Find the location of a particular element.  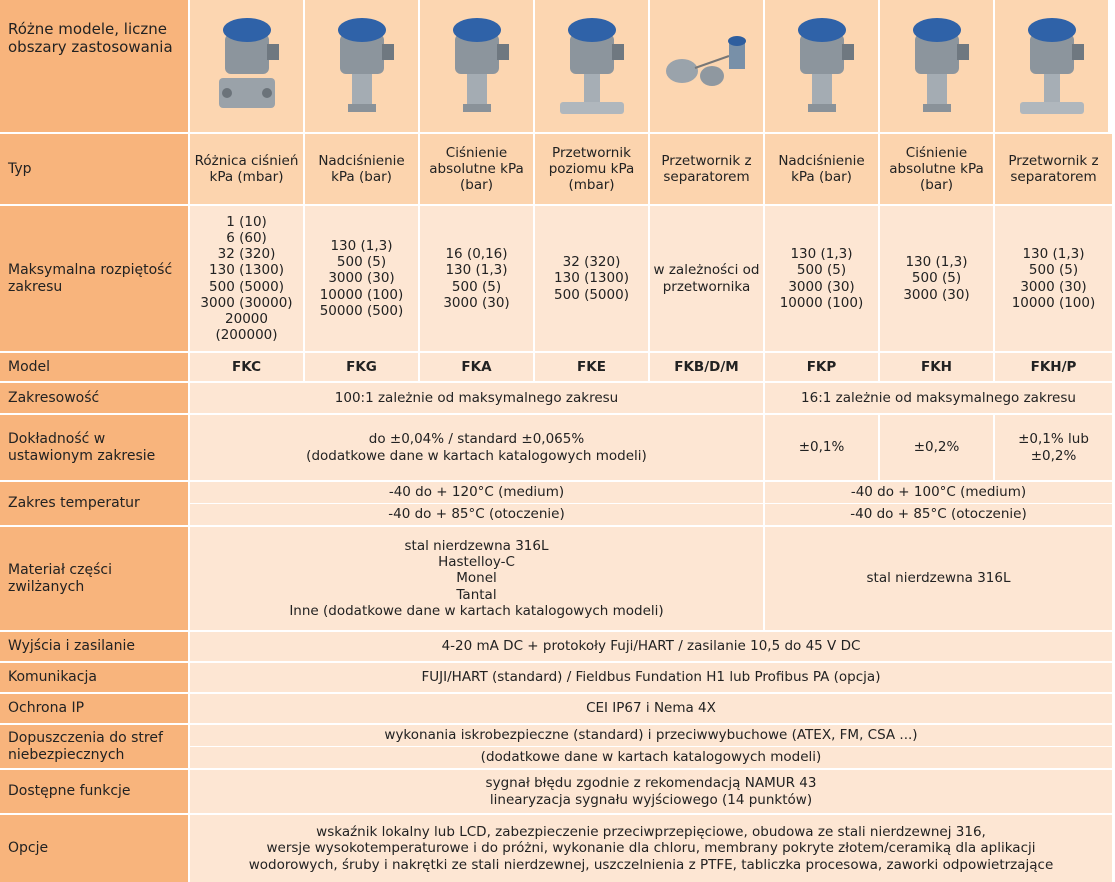

cell-text: Ciśnienie absolutne kPa (bar) is located at coordinates (476, 169).